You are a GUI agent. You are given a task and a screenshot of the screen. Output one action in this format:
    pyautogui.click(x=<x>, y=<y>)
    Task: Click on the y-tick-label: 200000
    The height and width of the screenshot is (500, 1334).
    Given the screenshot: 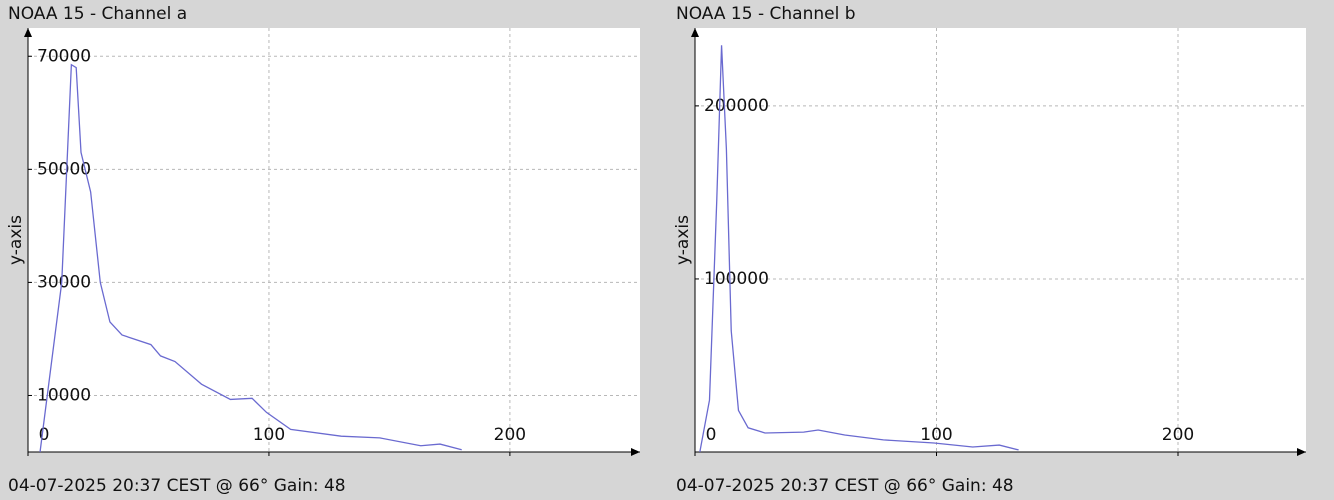 What is the action you would take?
    pyautogui.click(x=736, y=106)
    